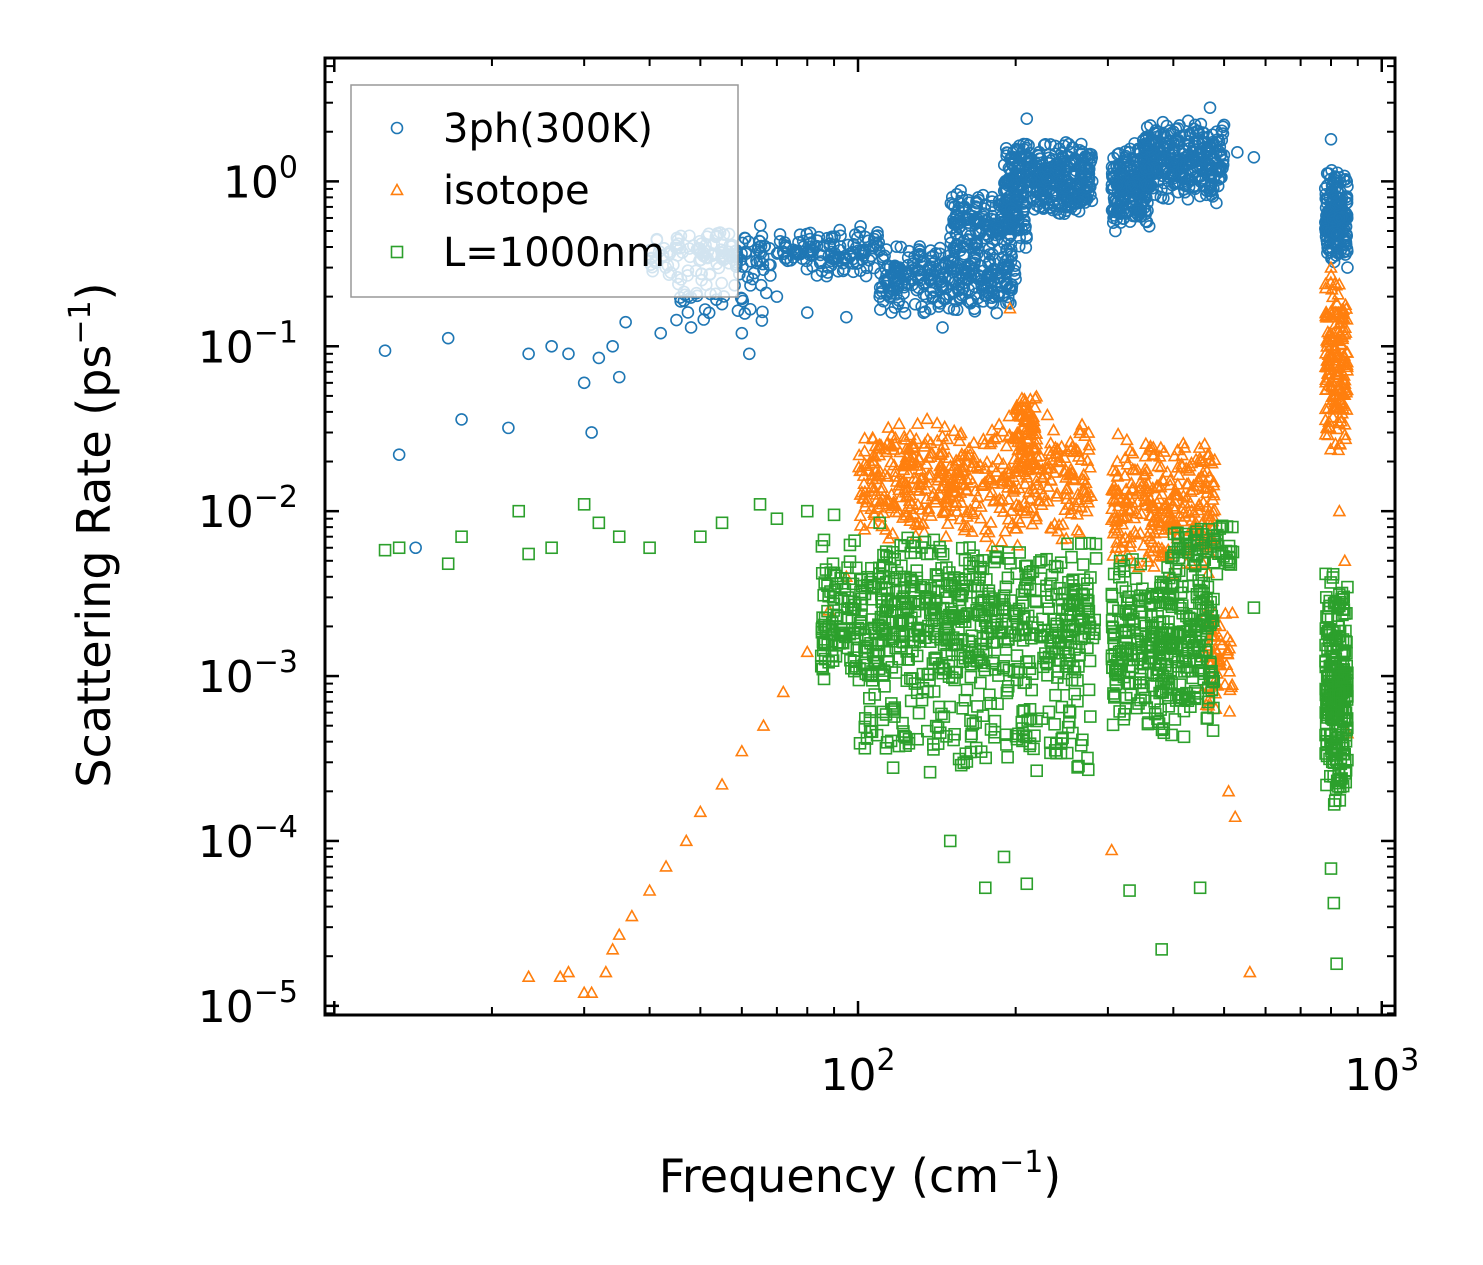  Describe the element at coordinates (92, 534) in the screenshot. I see `y-axis-label: Scattering Rate (ps−1)` at that location.